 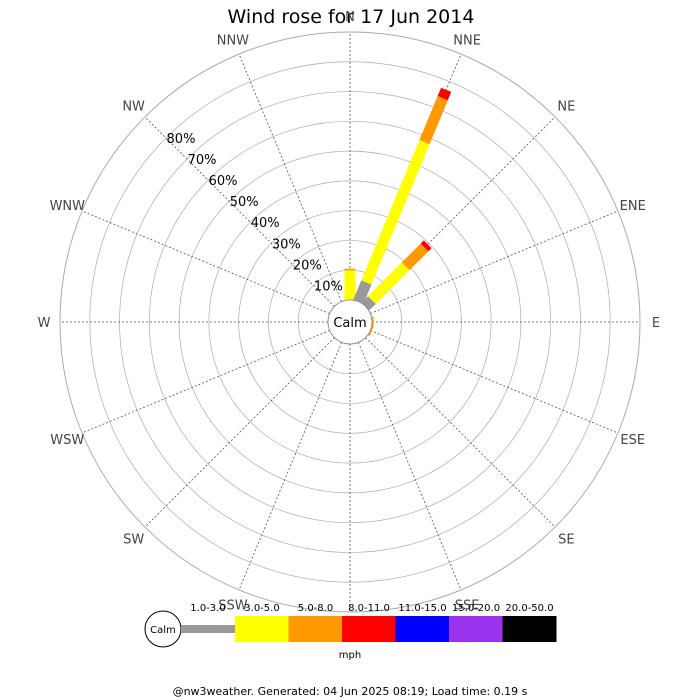 I want to click on spoke-sw, so click(x=239, y=432).